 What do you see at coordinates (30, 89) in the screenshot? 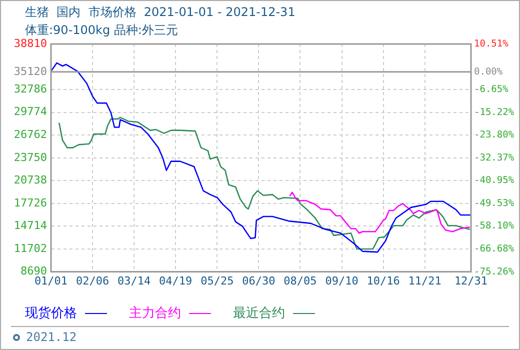
I see `y-tick-label: 32786` at bounding box center [30, 89].